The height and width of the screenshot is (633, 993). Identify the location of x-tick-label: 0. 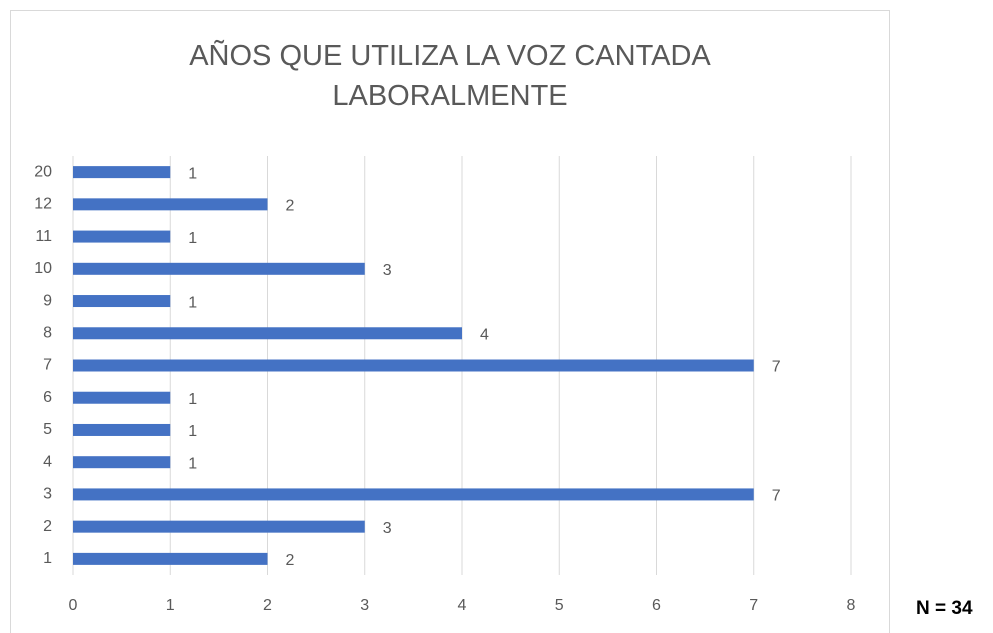
(73, 605).